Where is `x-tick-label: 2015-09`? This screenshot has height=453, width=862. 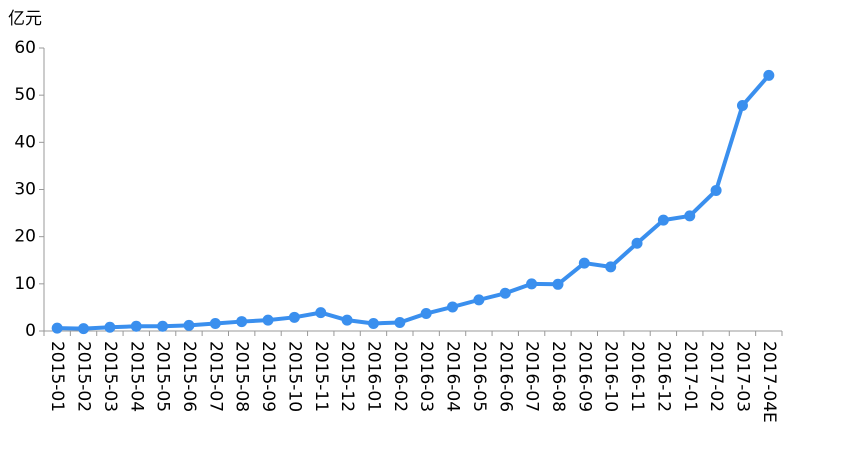
x-tick-label: 2015-09 is located at coordinates (268, 376).